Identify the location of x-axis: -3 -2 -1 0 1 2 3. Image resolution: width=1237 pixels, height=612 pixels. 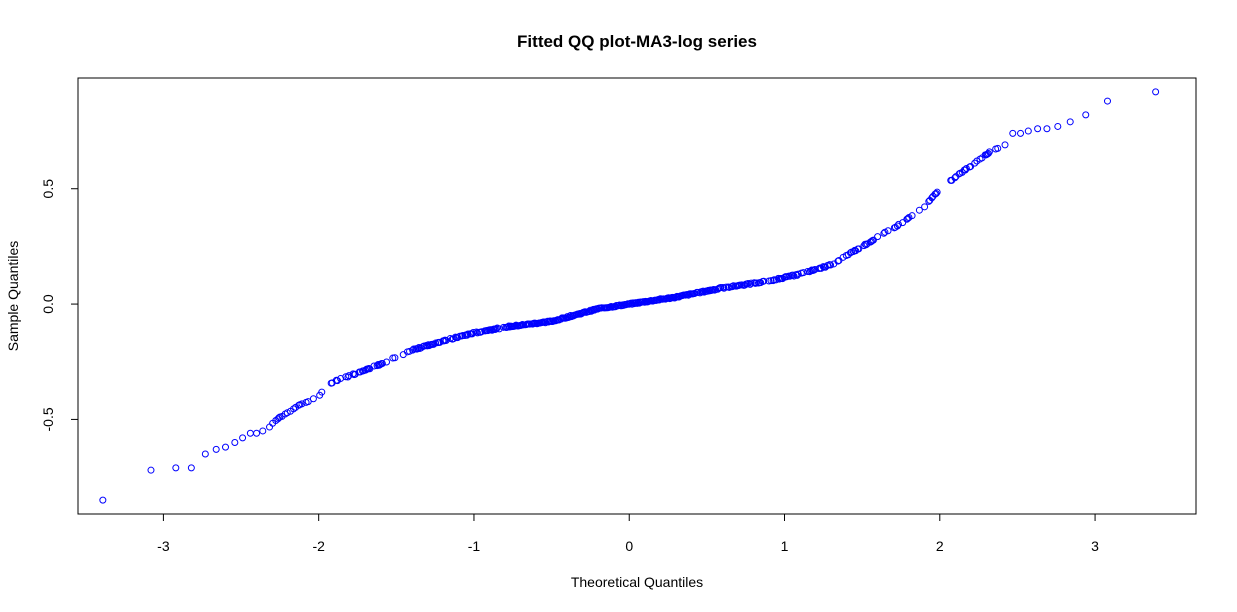
(628, 533).